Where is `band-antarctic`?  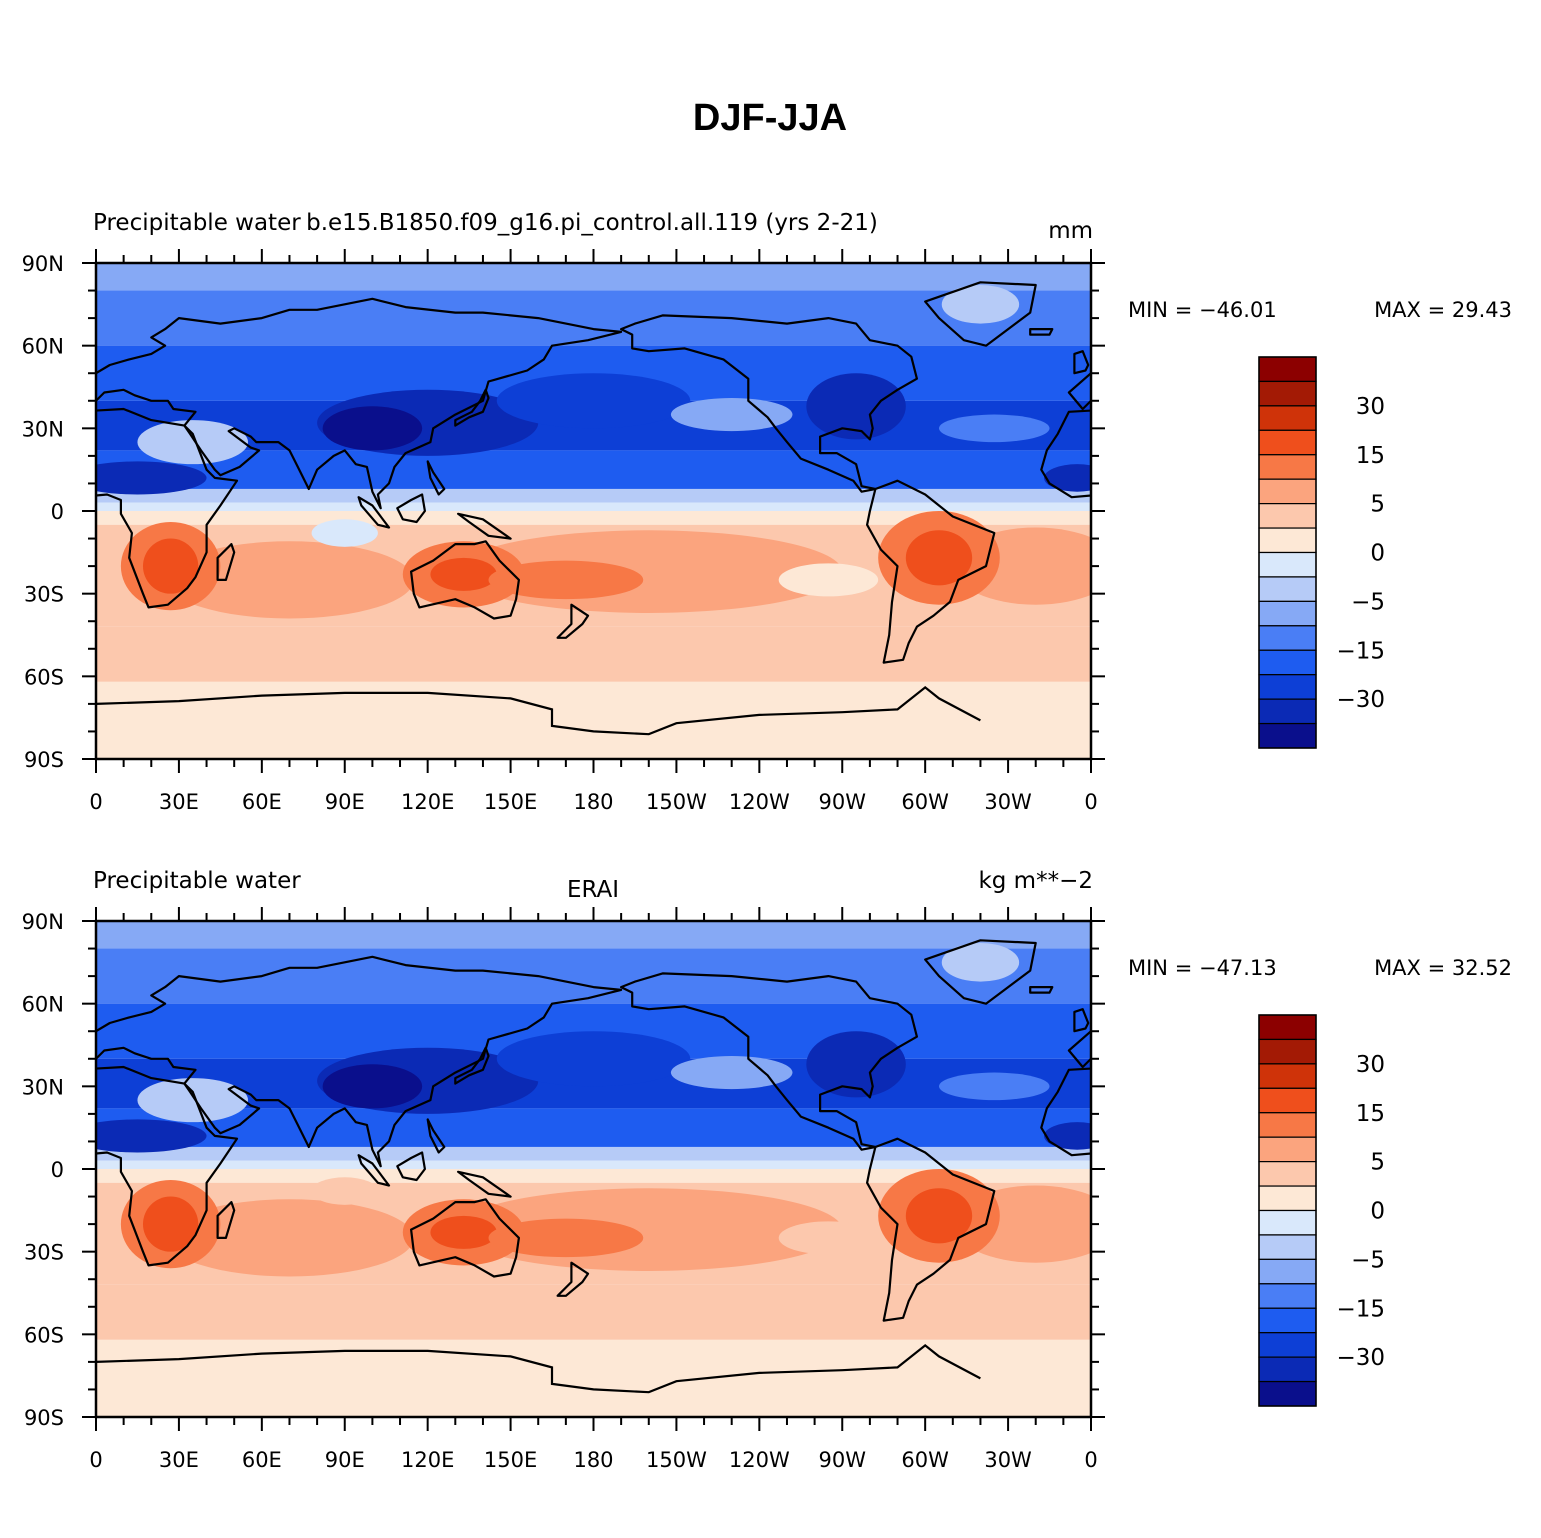 band-antarctic is located at coordinates (593, 1378).